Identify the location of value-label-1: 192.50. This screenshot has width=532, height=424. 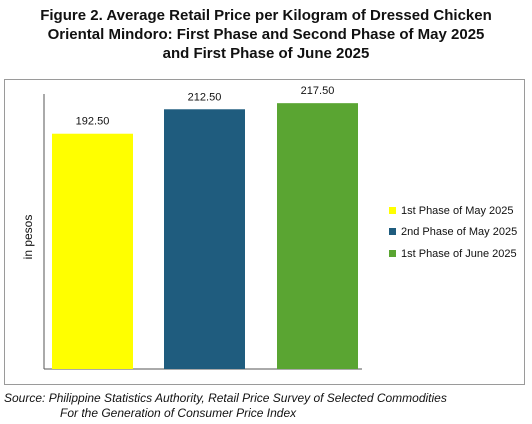
(93, 122).